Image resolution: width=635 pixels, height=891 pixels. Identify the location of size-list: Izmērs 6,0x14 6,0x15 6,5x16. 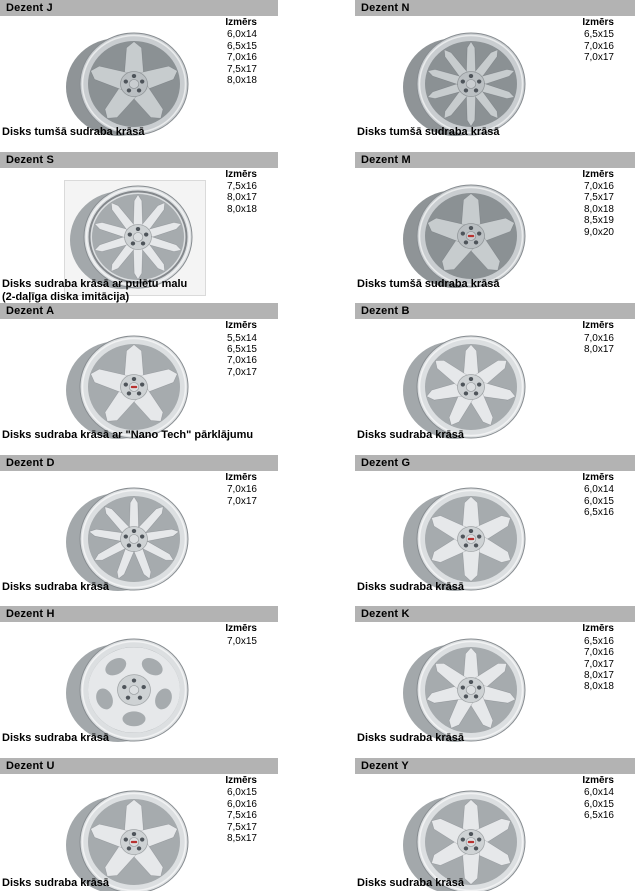
(598, 798).